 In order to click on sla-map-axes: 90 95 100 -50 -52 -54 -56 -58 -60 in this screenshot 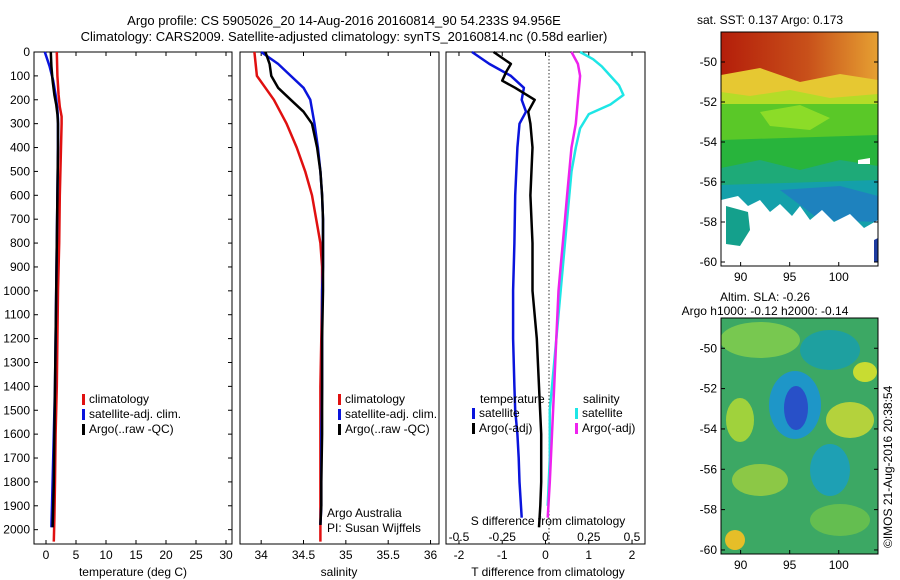, I will do `click(789, 456)`.